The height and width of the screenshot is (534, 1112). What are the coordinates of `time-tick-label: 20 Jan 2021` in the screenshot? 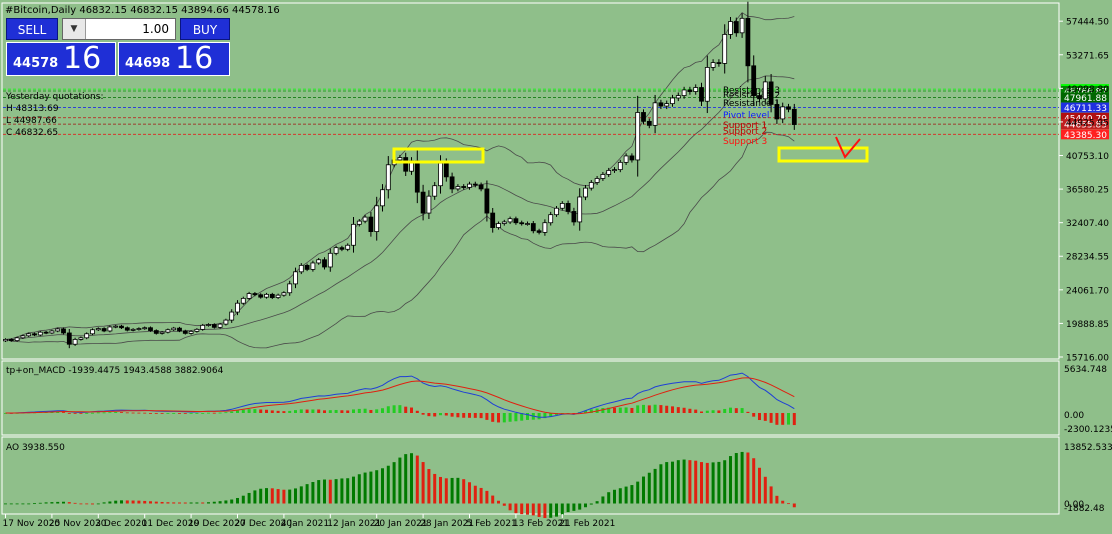 It's located at (401, 524).